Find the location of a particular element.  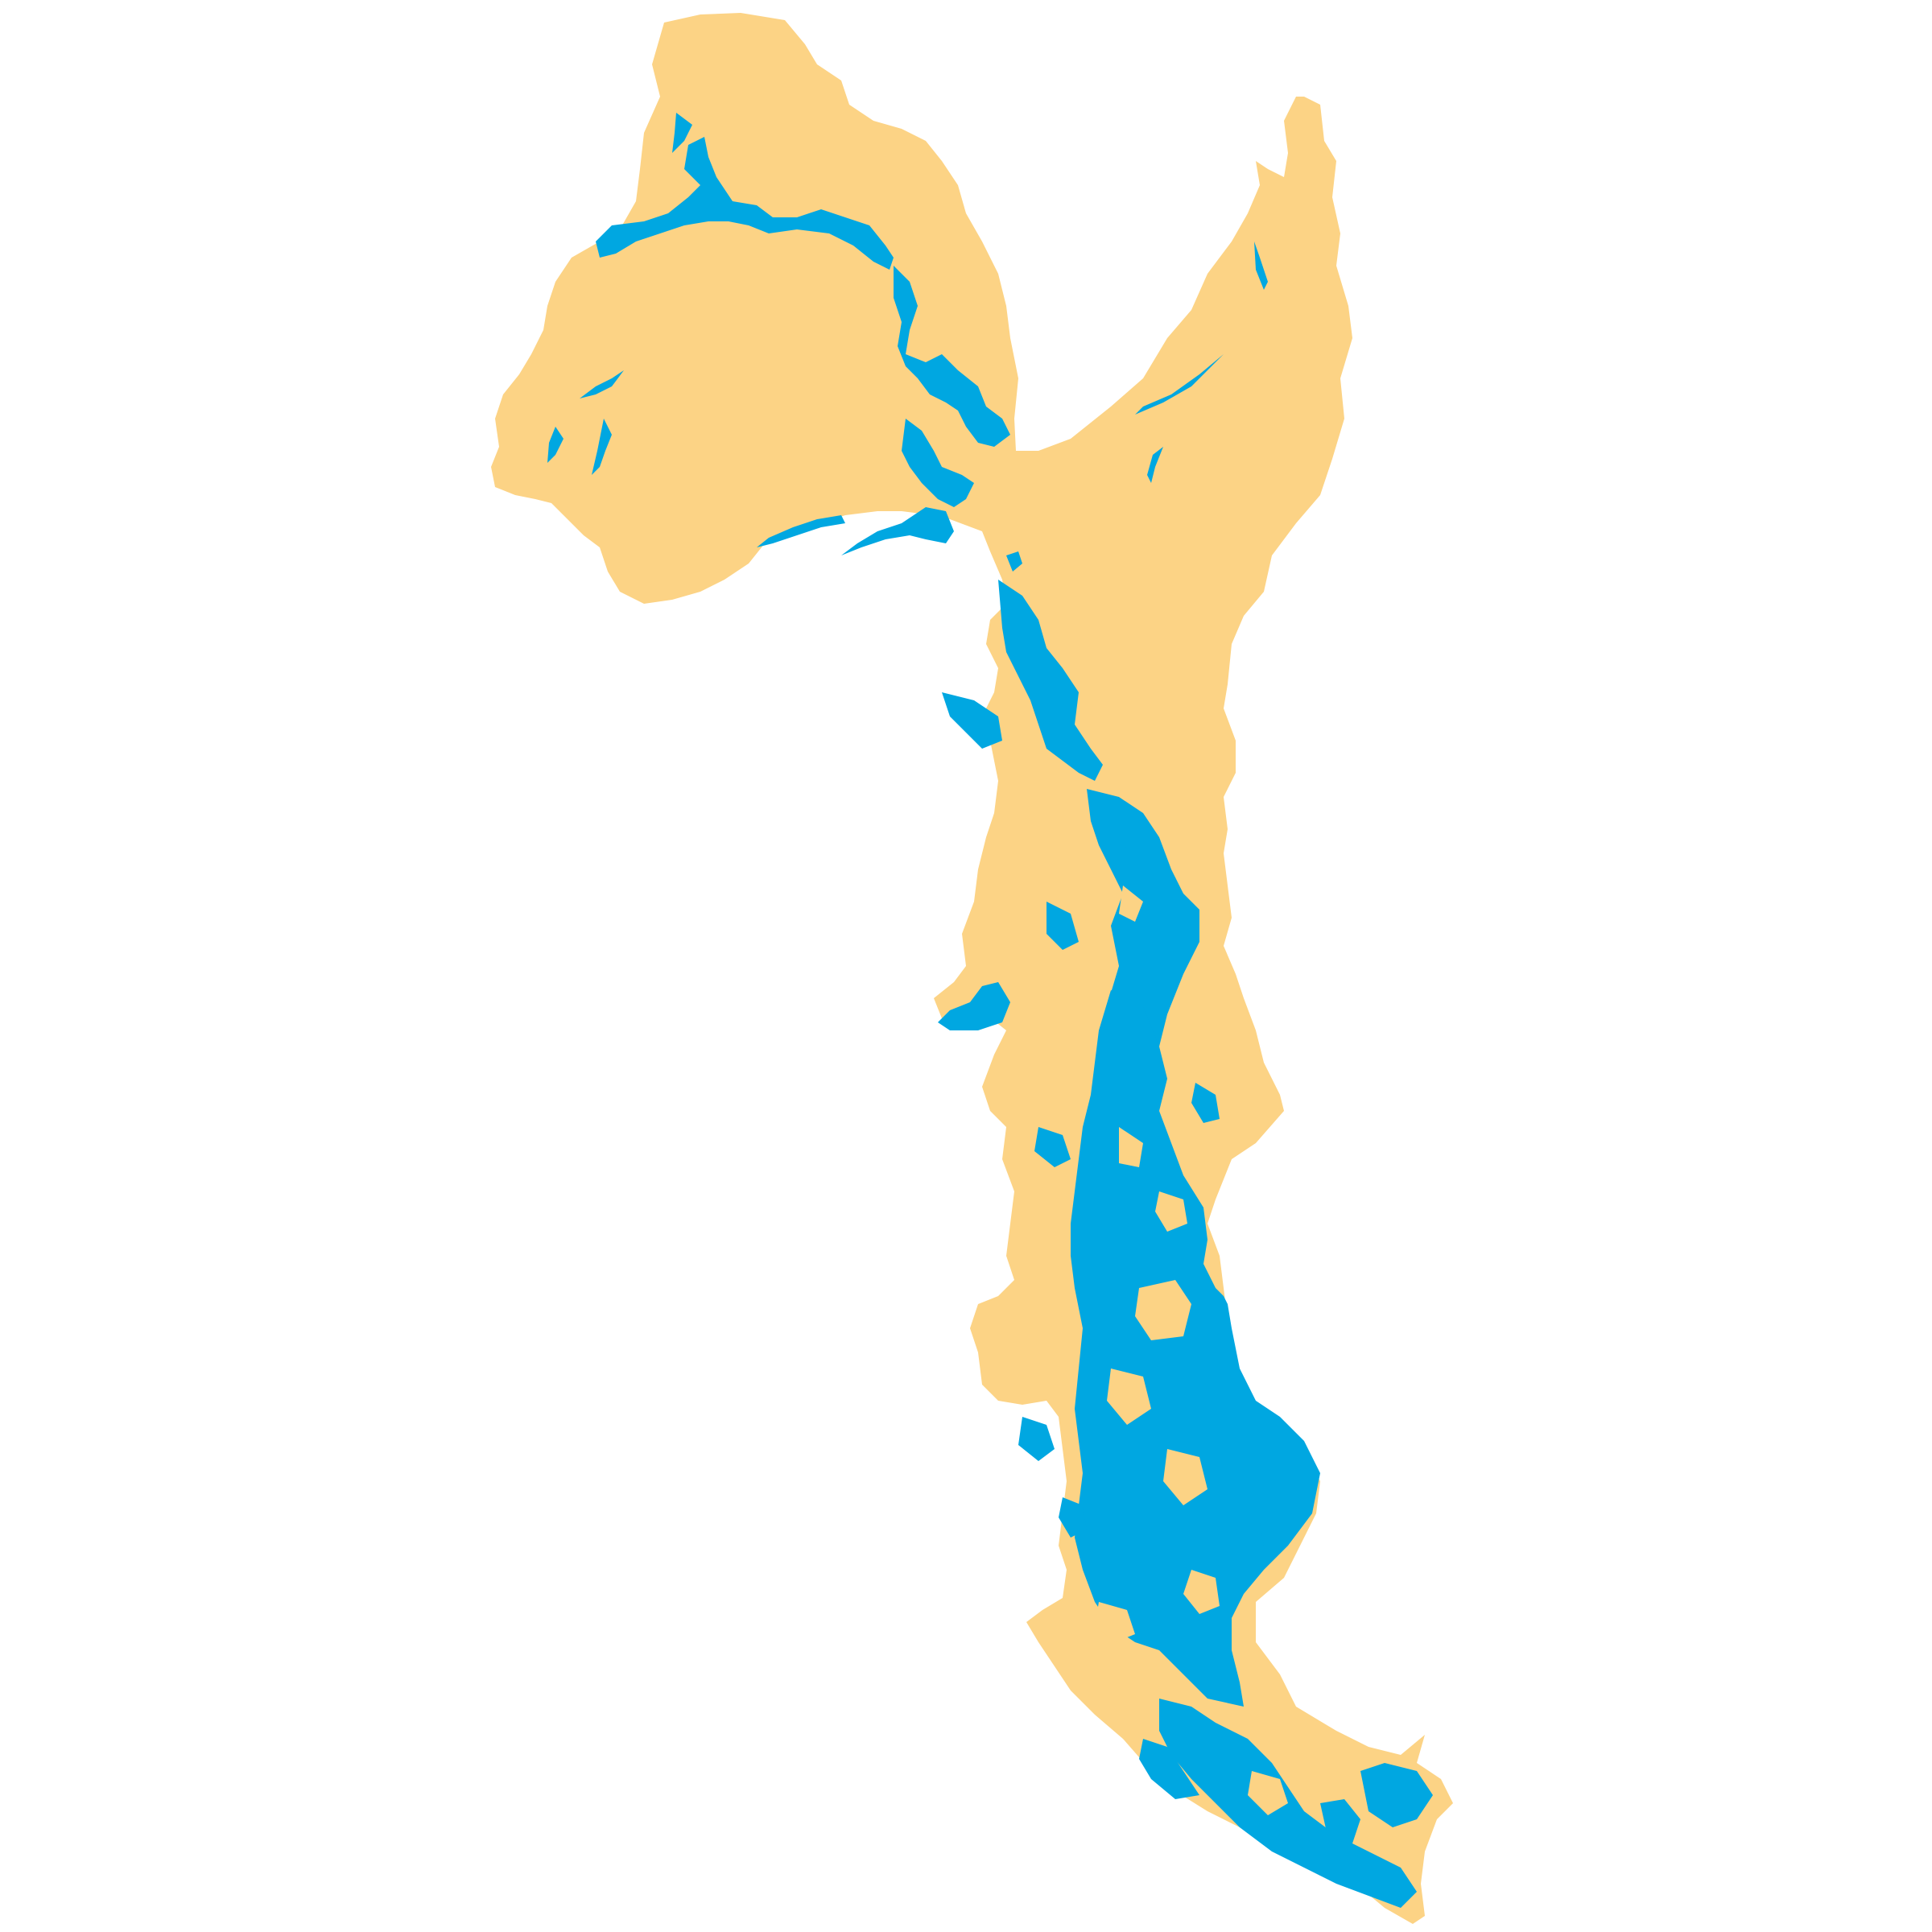

water-floodplain-upper is located at coordinates (1050, 680).